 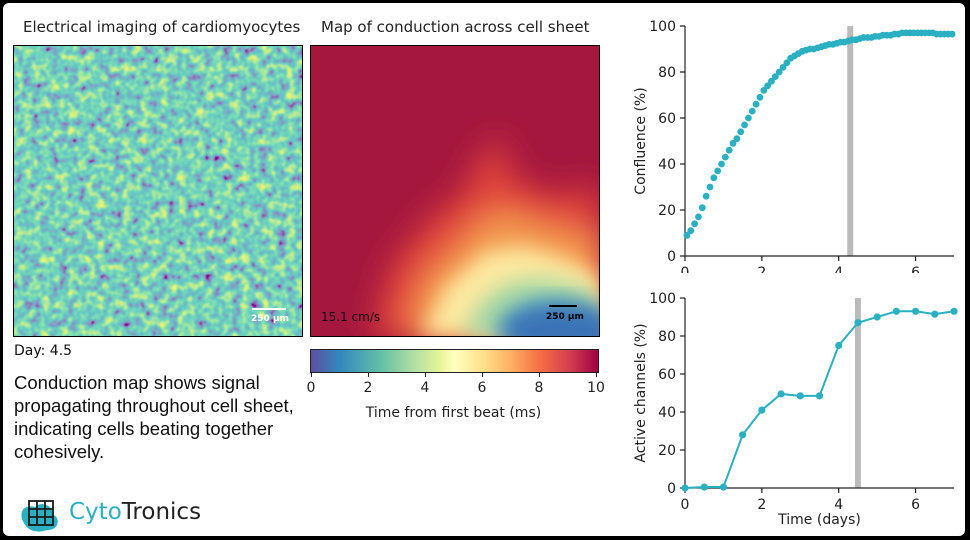 What do you see at coordinates (455, 27) in the screenshot?
I see `map-title: Map of conduction across cell sheet` at bounding box center [455, 27].